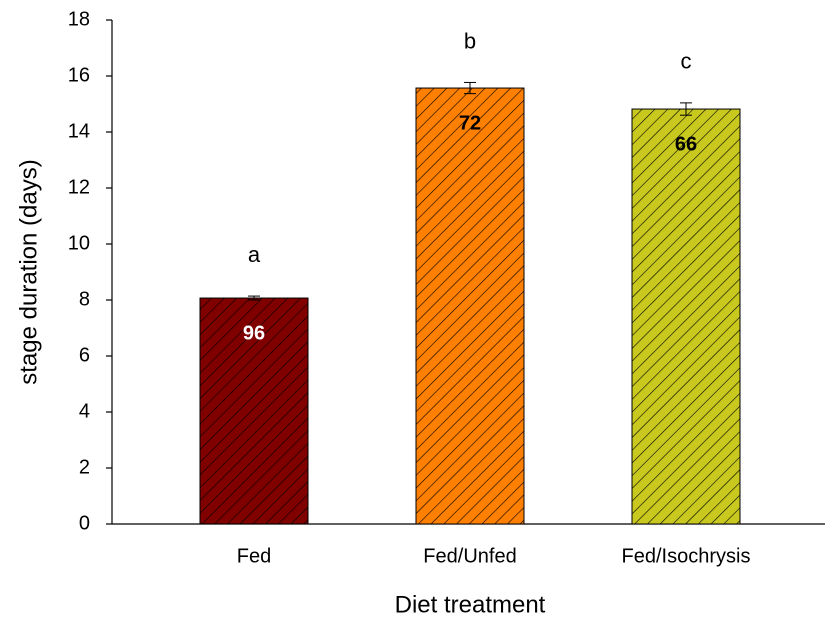 This screenshot has width=825, height=623. What do you see at coordinates (79, 187) in the screenshot?
I see `y-tick-label: 12` at bounding box center [79, 187].